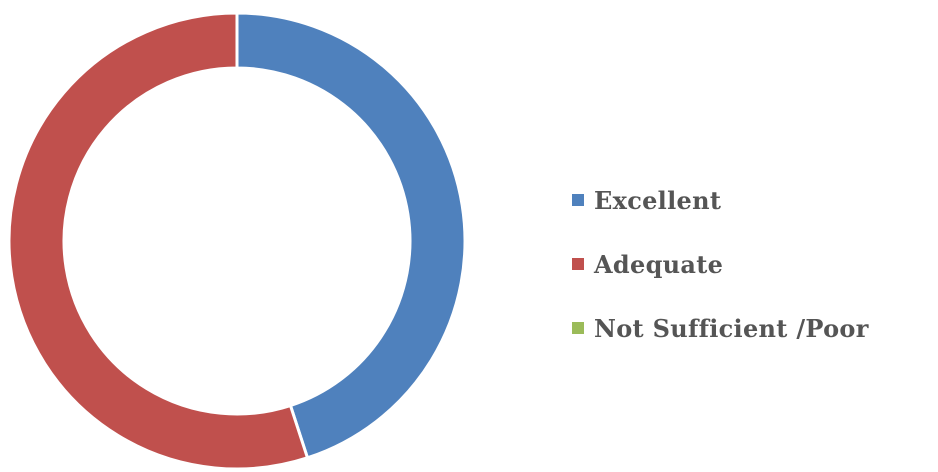 The height and width of the screenshot is (472, 938). Describe the element at coordinates (752, 200) in the screenshot. I see `legend-item-excellent: Excellent` at that location.